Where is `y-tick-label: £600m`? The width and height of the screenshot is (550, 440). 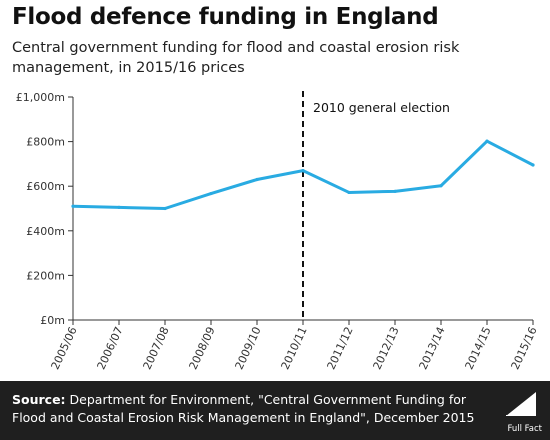 y-tick-label: £600m is located at coordinates (45, 186).